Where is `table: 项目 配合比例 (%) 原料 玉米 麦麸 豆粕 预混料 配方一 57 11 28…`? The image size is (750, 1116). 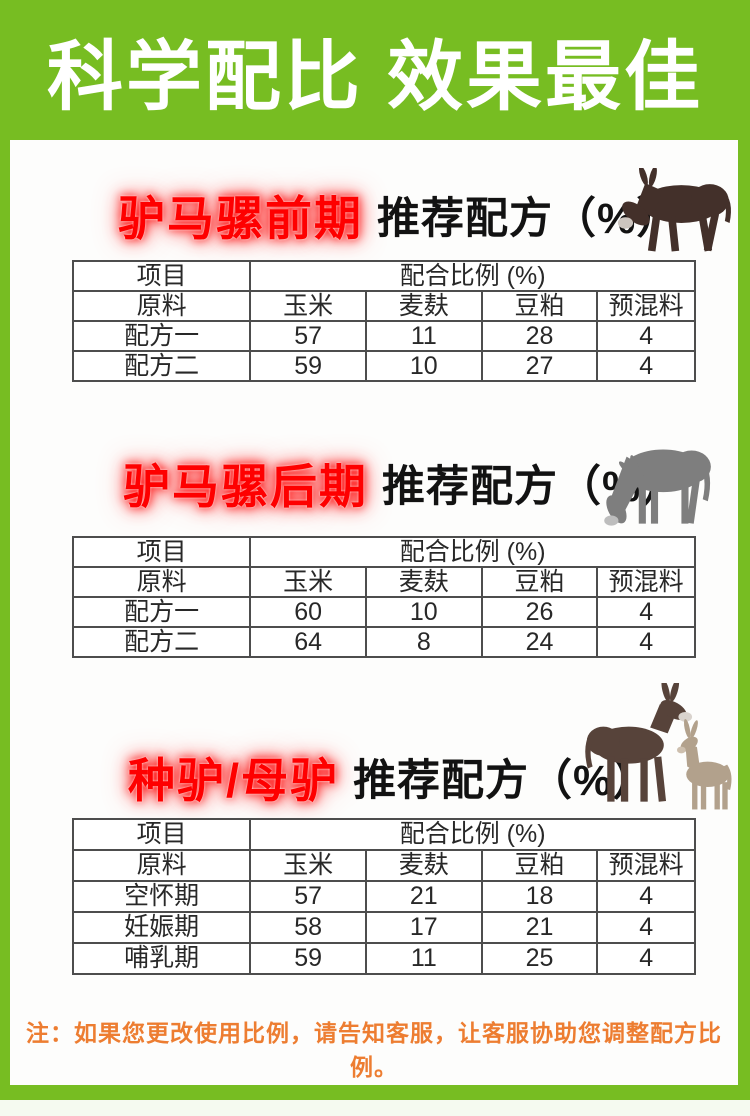
table: 项目 配合比例 (%) 原料 玉米 麦麸 豆粕 预混料 配方一 57 11 28… is located at coordinates (383, 321).